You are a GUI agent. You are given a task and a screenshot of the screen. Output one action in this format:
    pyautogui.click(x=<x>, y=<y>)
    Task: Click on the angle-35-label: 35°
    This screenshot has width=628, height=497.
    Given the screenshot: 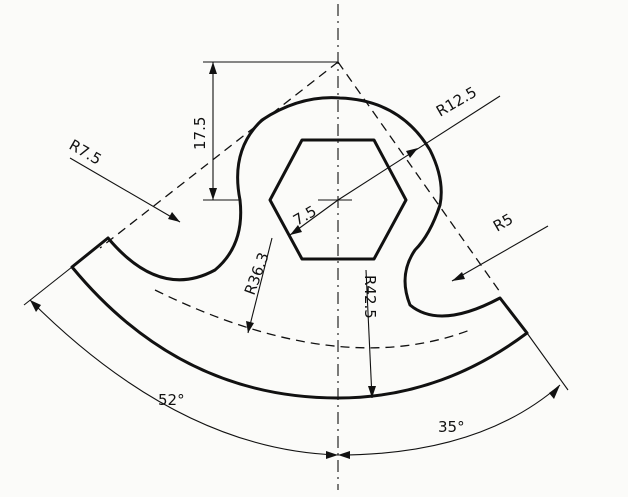 What is the action you would take?
    pyautogui.click(x=451, y=427)
    